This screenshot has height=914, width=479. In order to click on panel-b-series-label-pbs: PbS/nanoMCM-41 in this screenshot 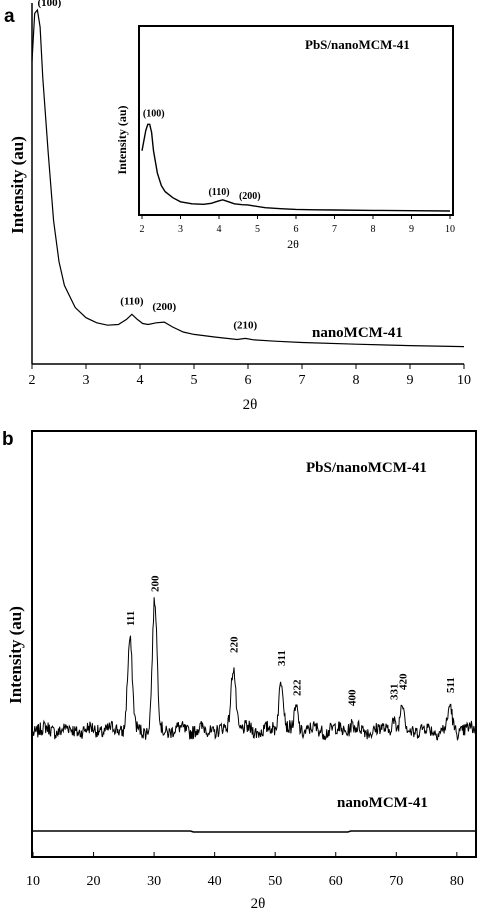, I will do `click(366, 468)`.